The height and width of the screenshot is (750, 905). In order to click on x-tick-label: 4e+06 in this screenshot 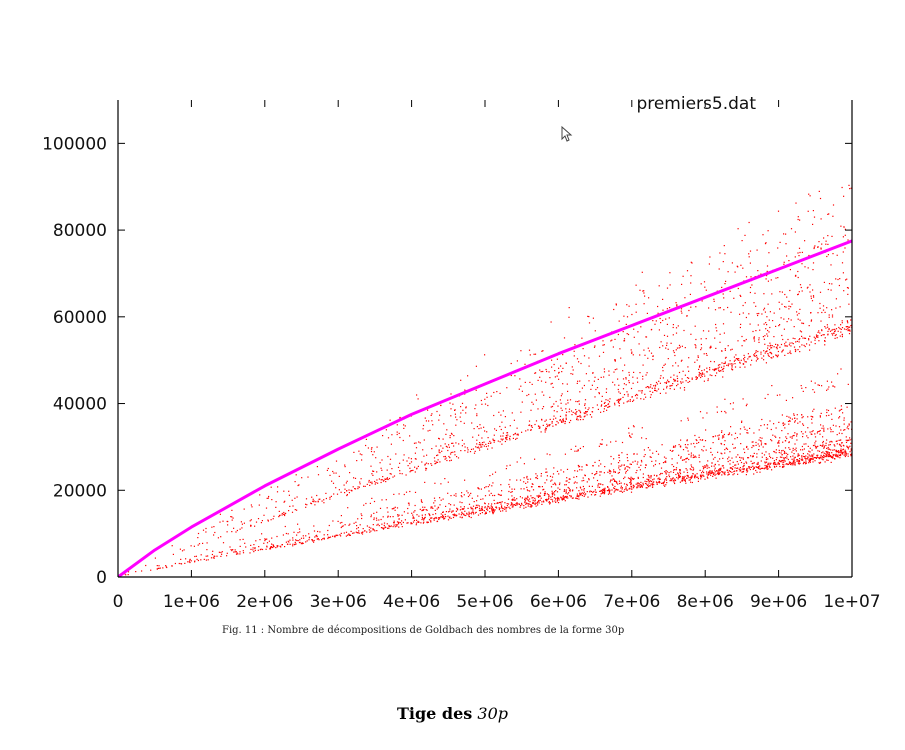, I will do `click(411, 602)`.